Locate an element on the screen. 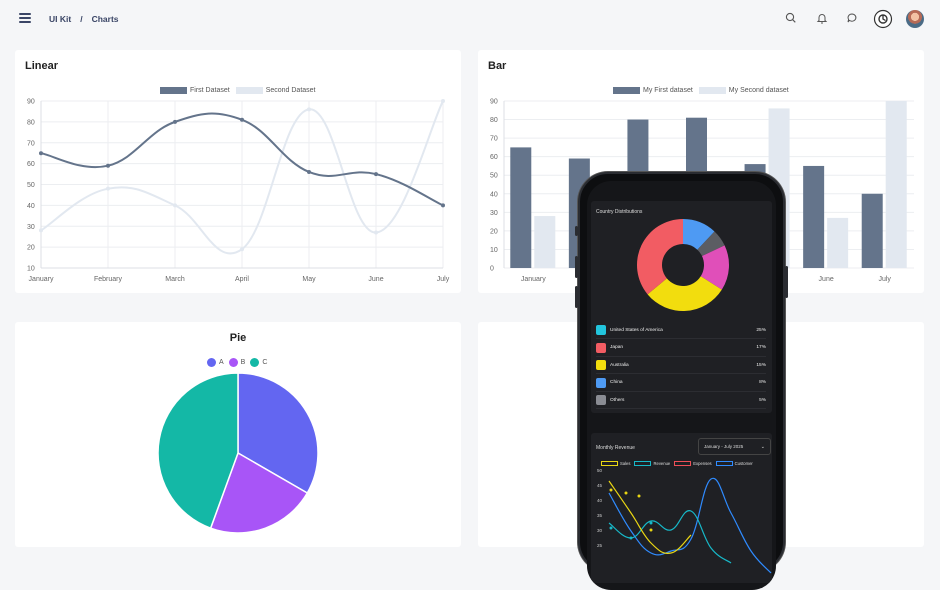 This screenshot has height=590, width=940. pie-chart-title: Pie is located at coordinates (238, 338).